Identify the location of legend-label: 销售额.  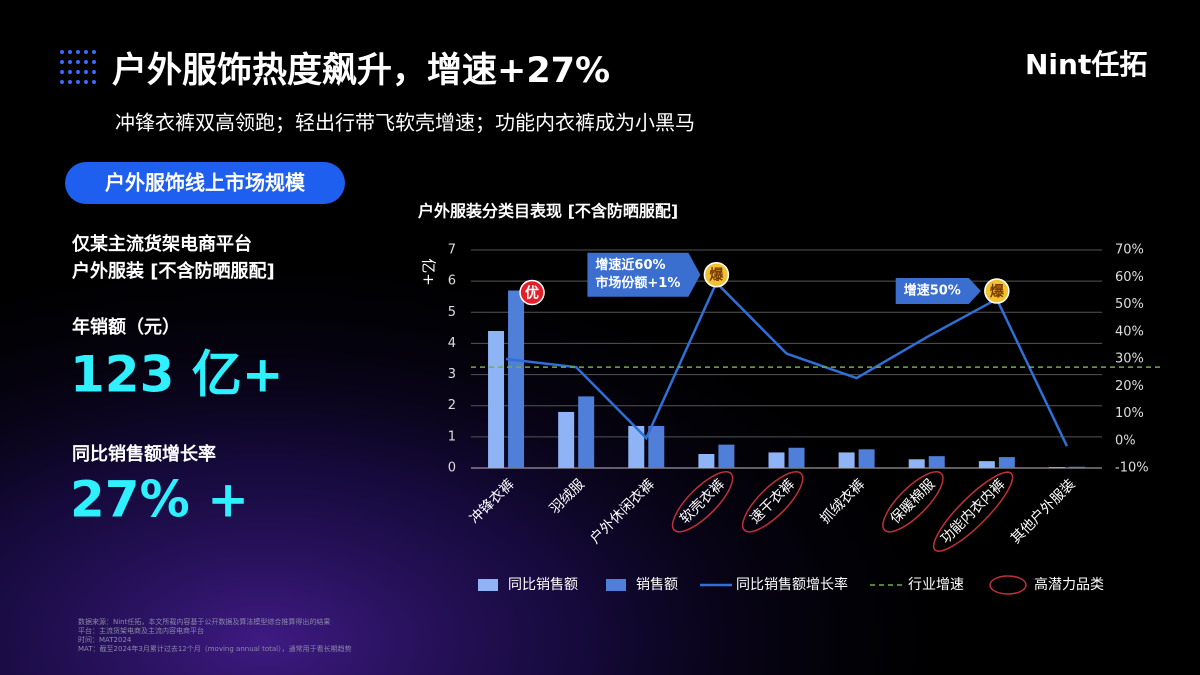
(657, 585).